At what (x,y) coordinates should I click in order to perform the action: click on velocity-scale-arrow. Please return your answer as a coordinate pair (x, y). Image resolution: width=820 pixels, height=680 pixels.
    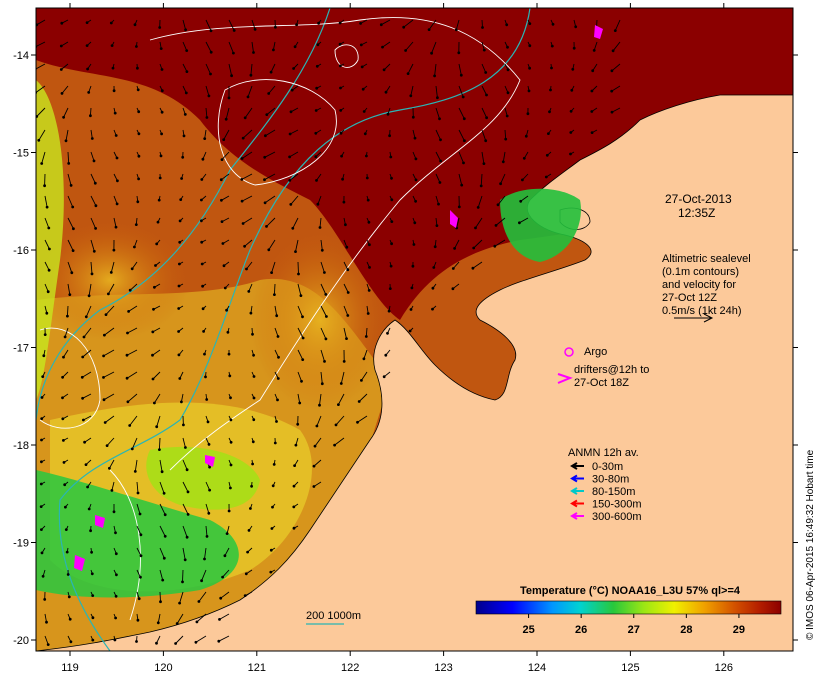
    Looking at the image, I should click on (694, 318).